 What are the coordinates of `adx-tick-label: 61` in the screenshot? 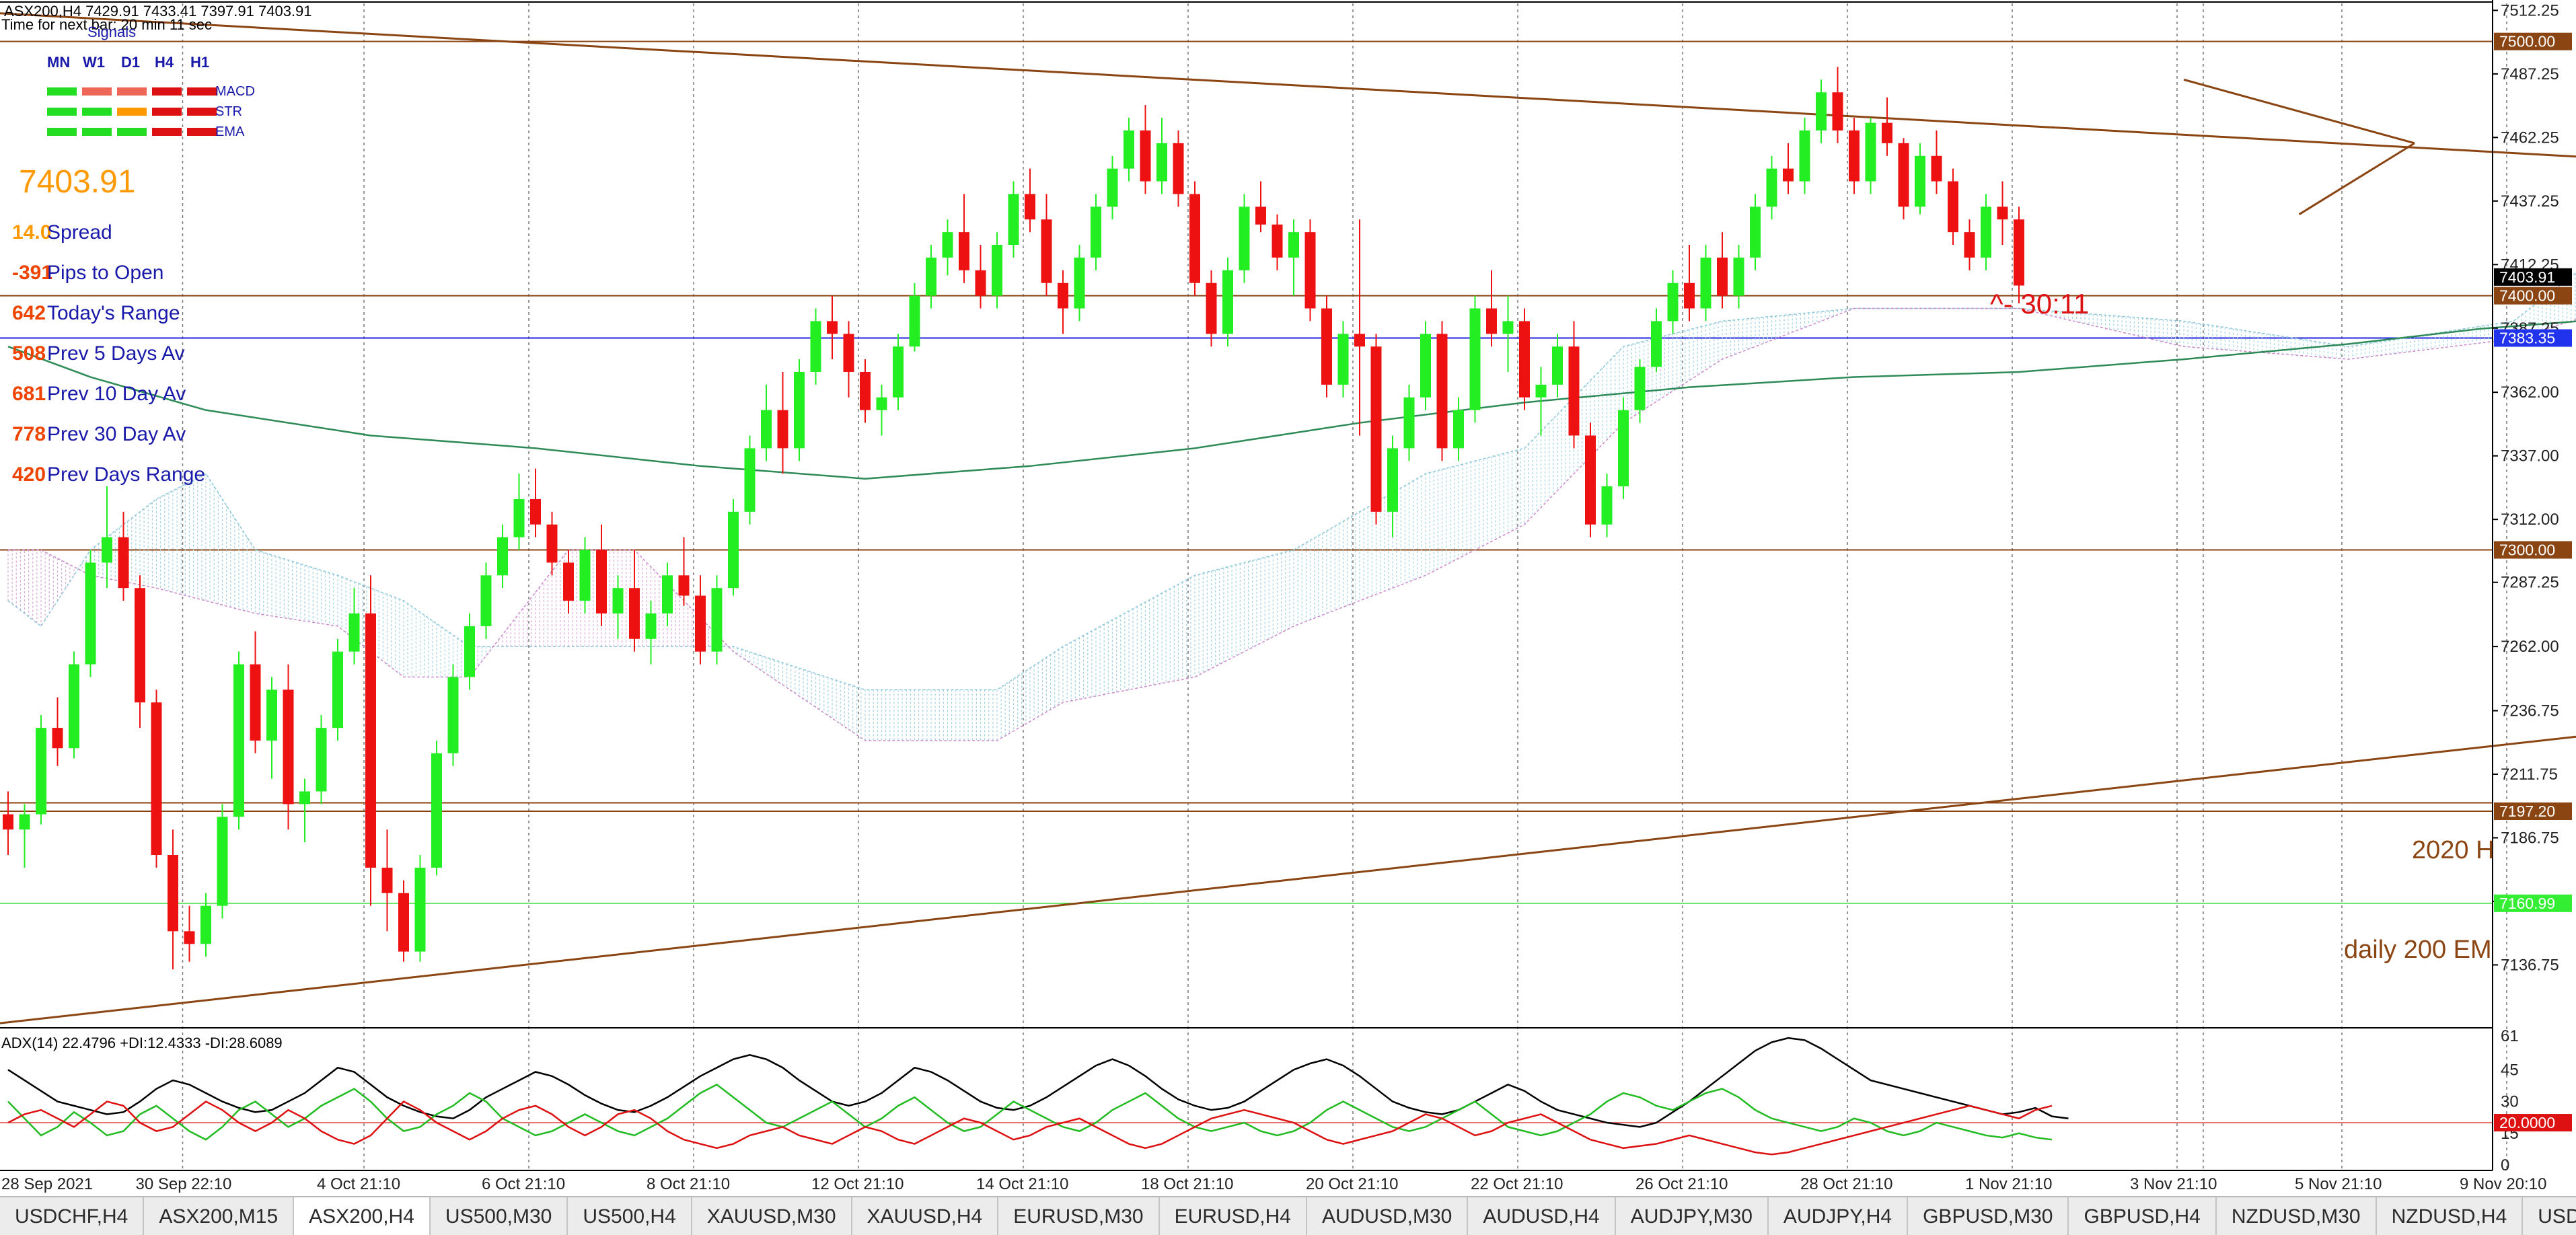 It's located at (2510, 1036).